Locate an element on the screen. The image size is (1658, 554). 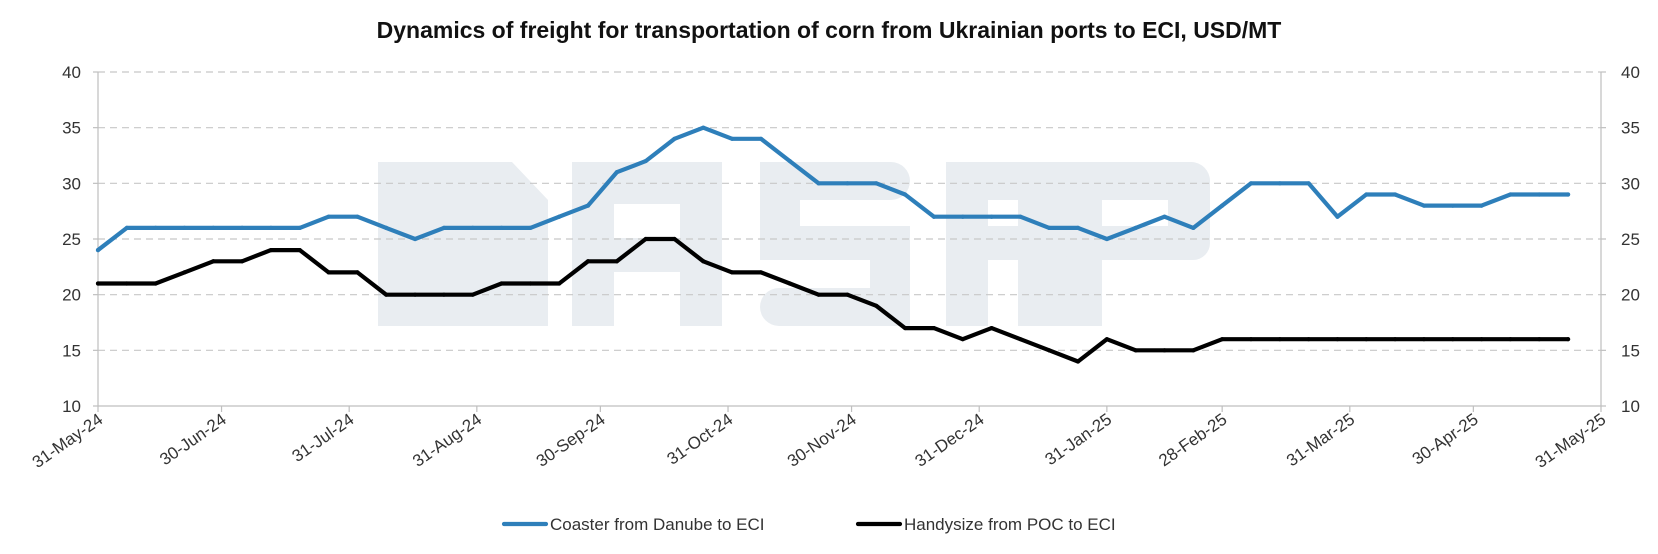
y-axis-left: 10 15 20 25 30 35 40 is located at coordinates (71, 239).